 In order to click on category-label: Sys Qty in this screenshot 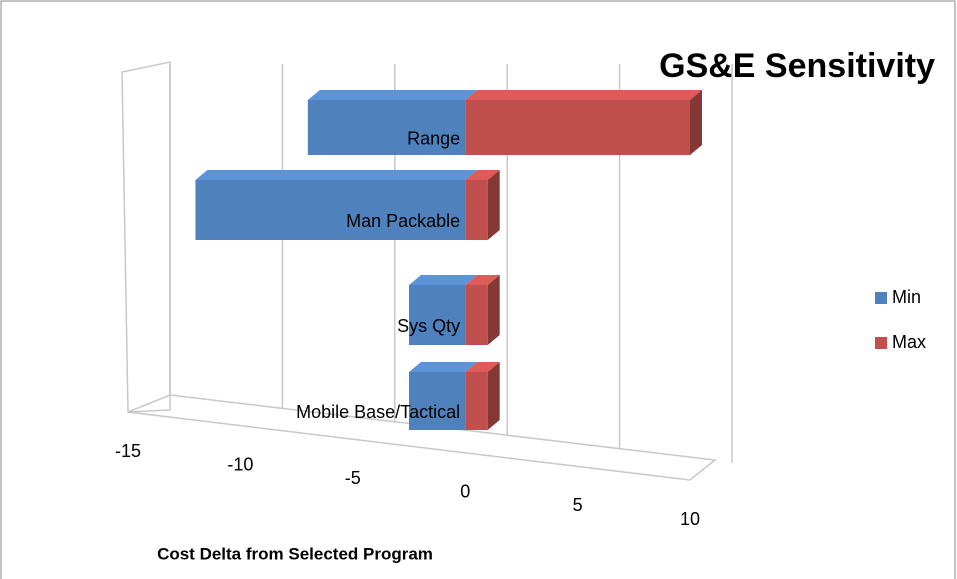, I will do `click(428, 326)`.